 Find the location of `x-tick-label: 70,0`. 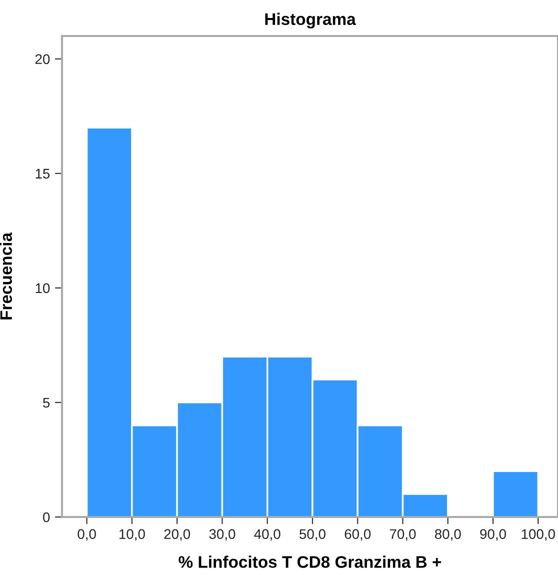

x-tick-label: 70,0 is located at coordinates (403, 535).